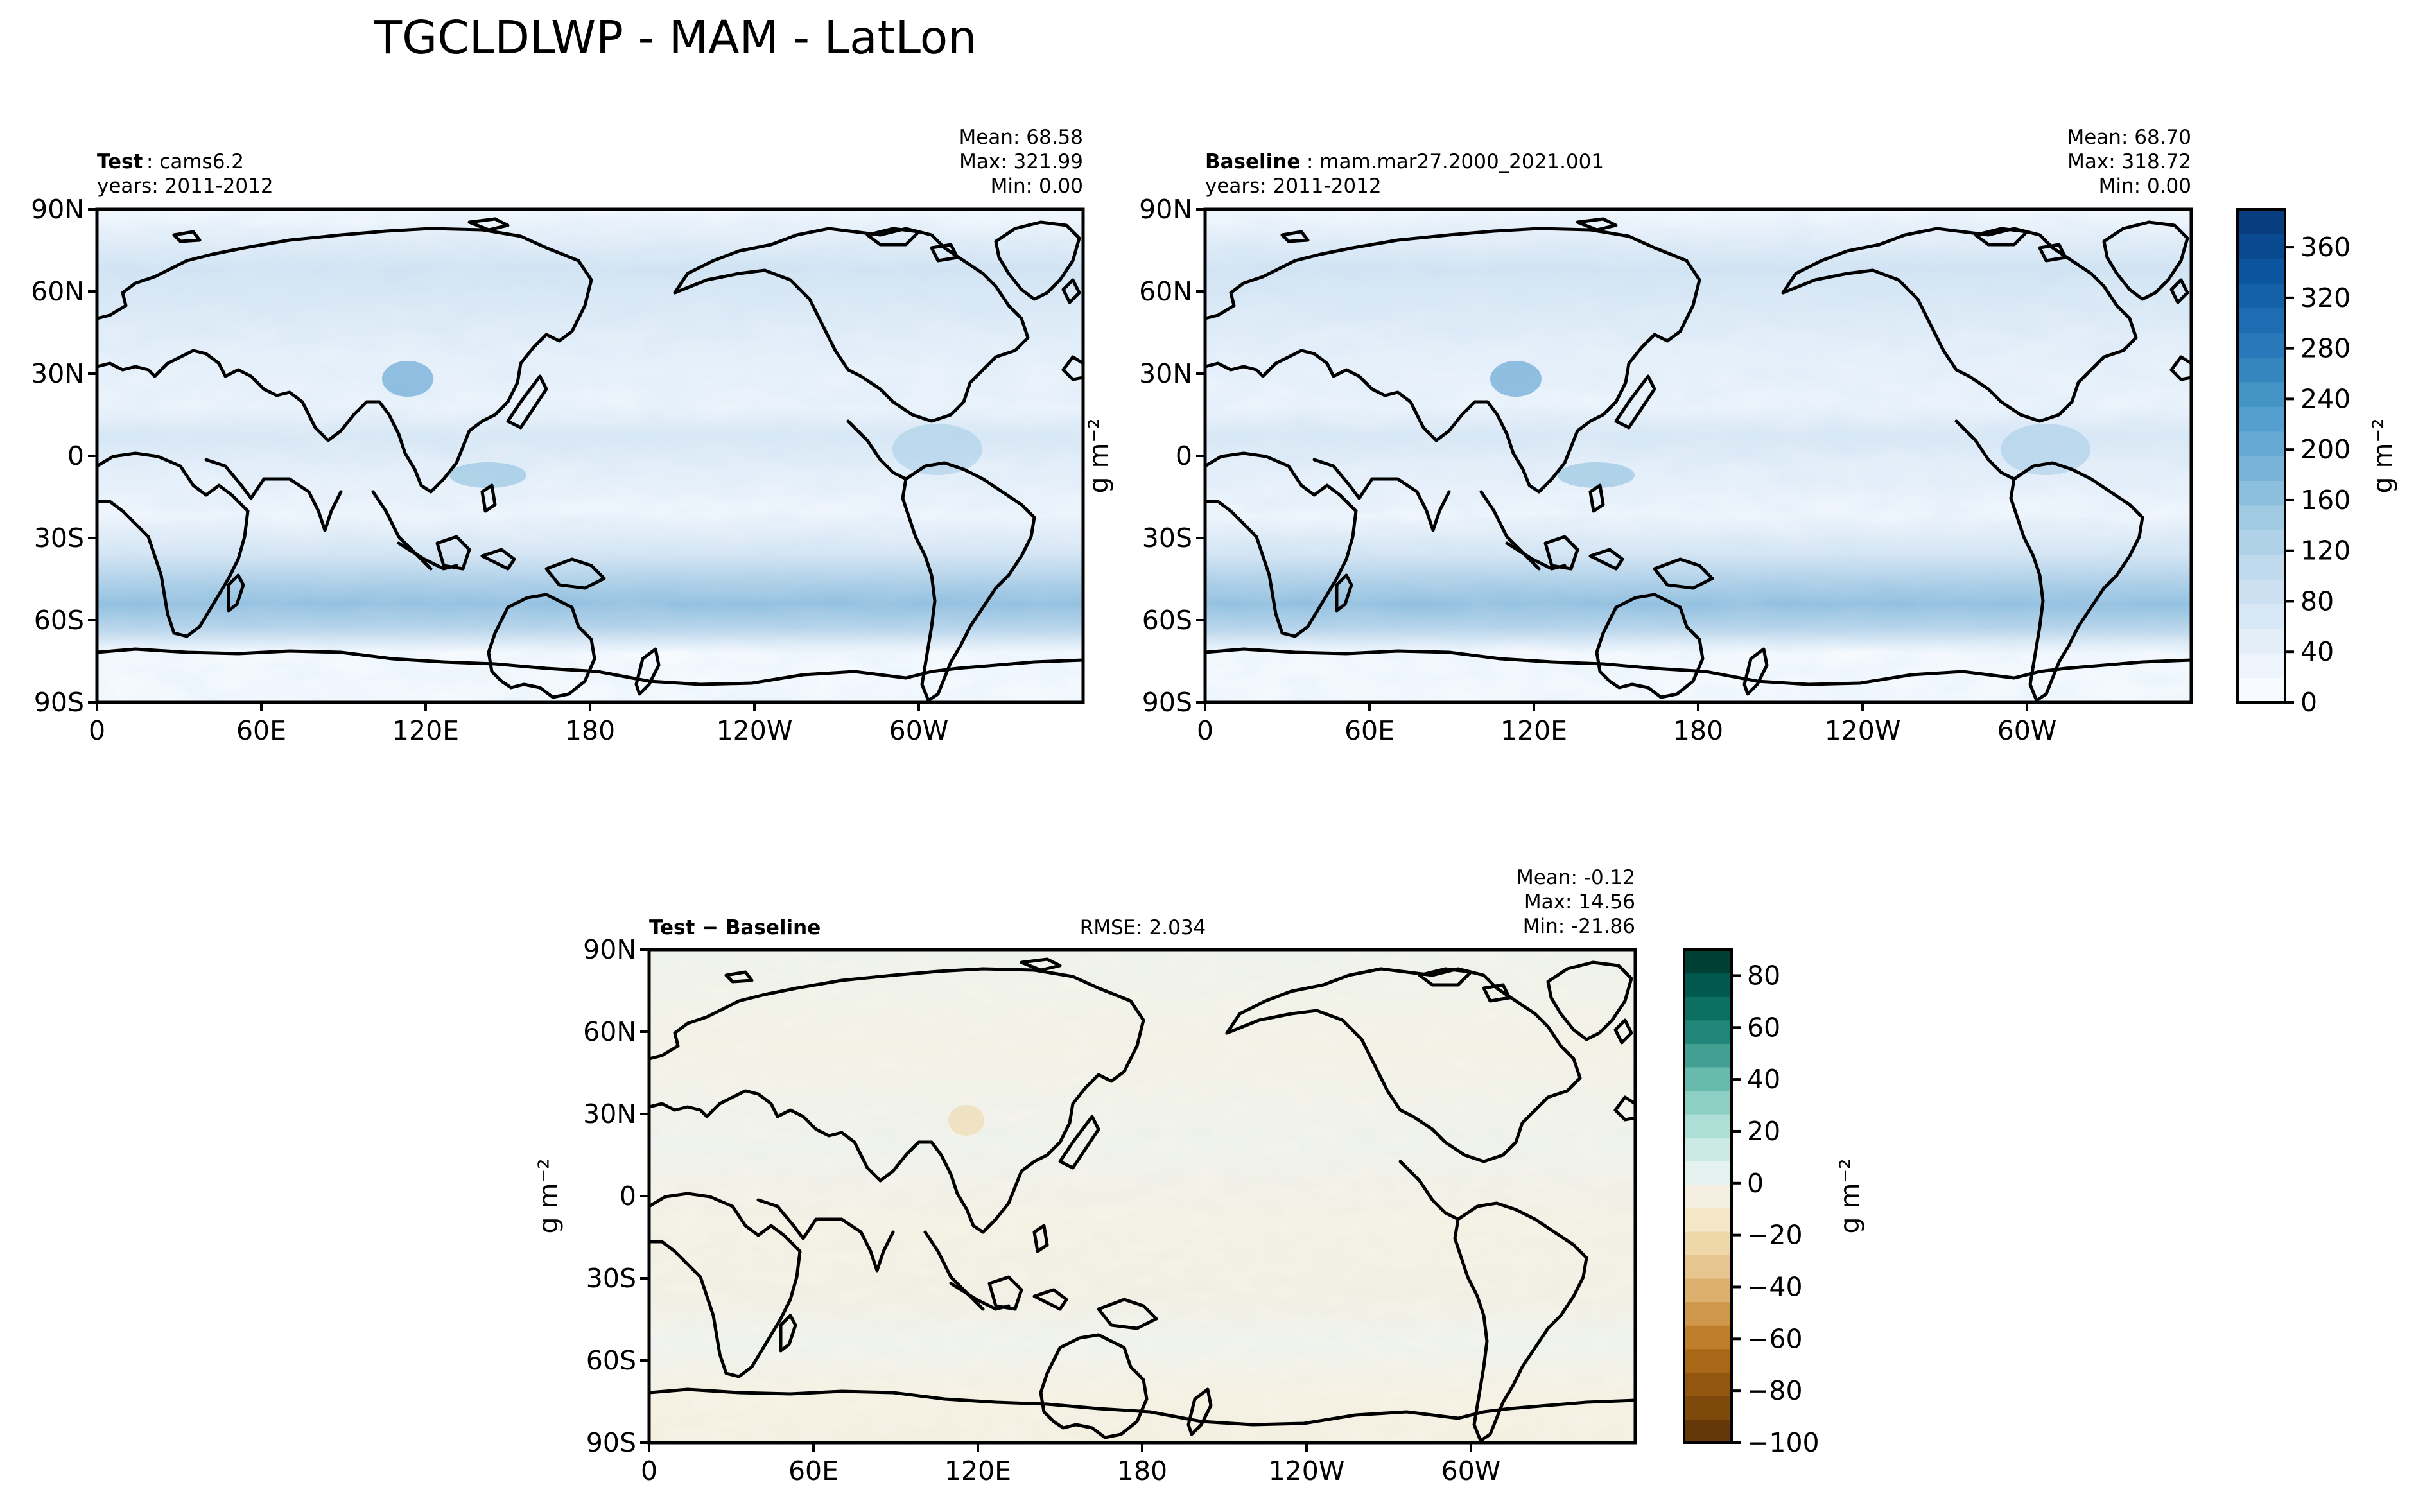 The width and height of the screenshot is (2416, 1512). Describe the element at coordinates (2325, 348) in the screenshot. I see `cb-top-tick-label: 280` at that location.